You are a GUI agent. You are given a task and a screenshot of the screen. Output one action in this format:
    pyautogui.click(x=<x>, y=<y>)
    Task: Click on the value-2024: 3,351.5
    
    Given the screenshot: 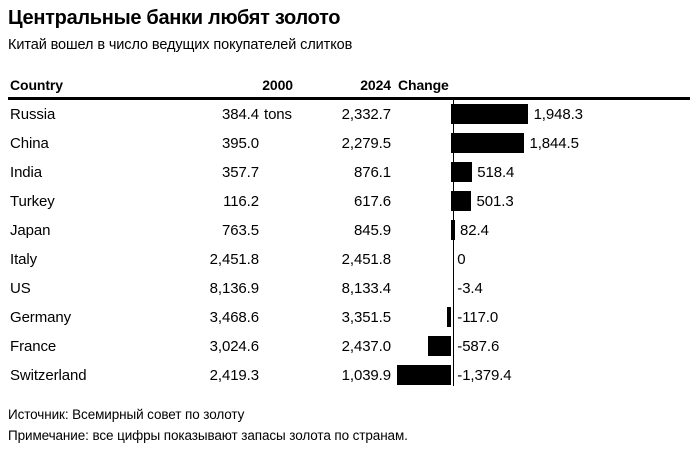 What is the action you would take?
    pyautogui.click(x=366, y=317)
    